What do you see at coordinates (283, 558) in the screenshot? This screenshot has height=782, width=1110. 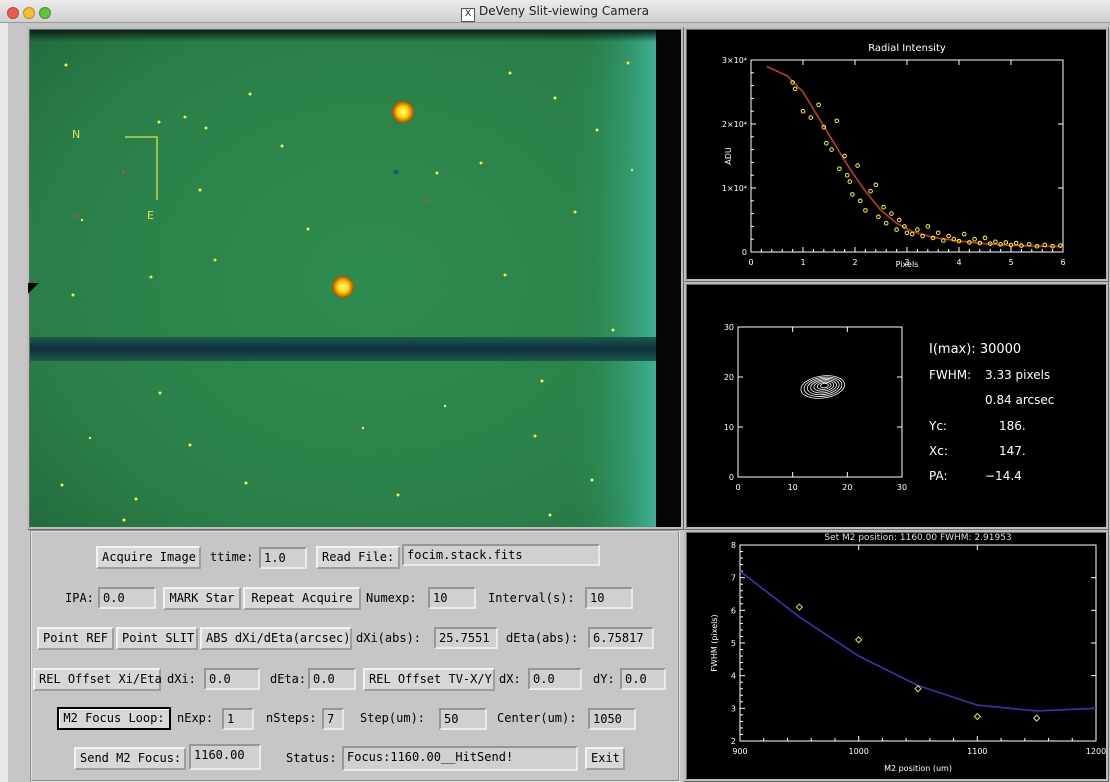 I see `ttime-input: 1.0` at bounding box center [283, 558].